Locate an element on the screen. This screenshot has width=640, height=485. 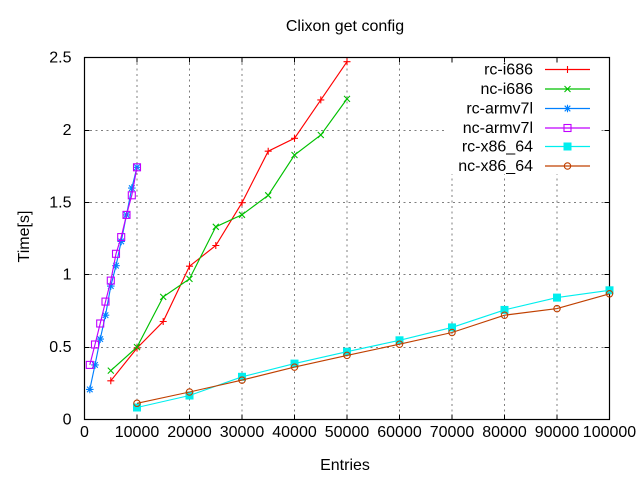
svg-text: 40000 is located at coordinates (294, 432).